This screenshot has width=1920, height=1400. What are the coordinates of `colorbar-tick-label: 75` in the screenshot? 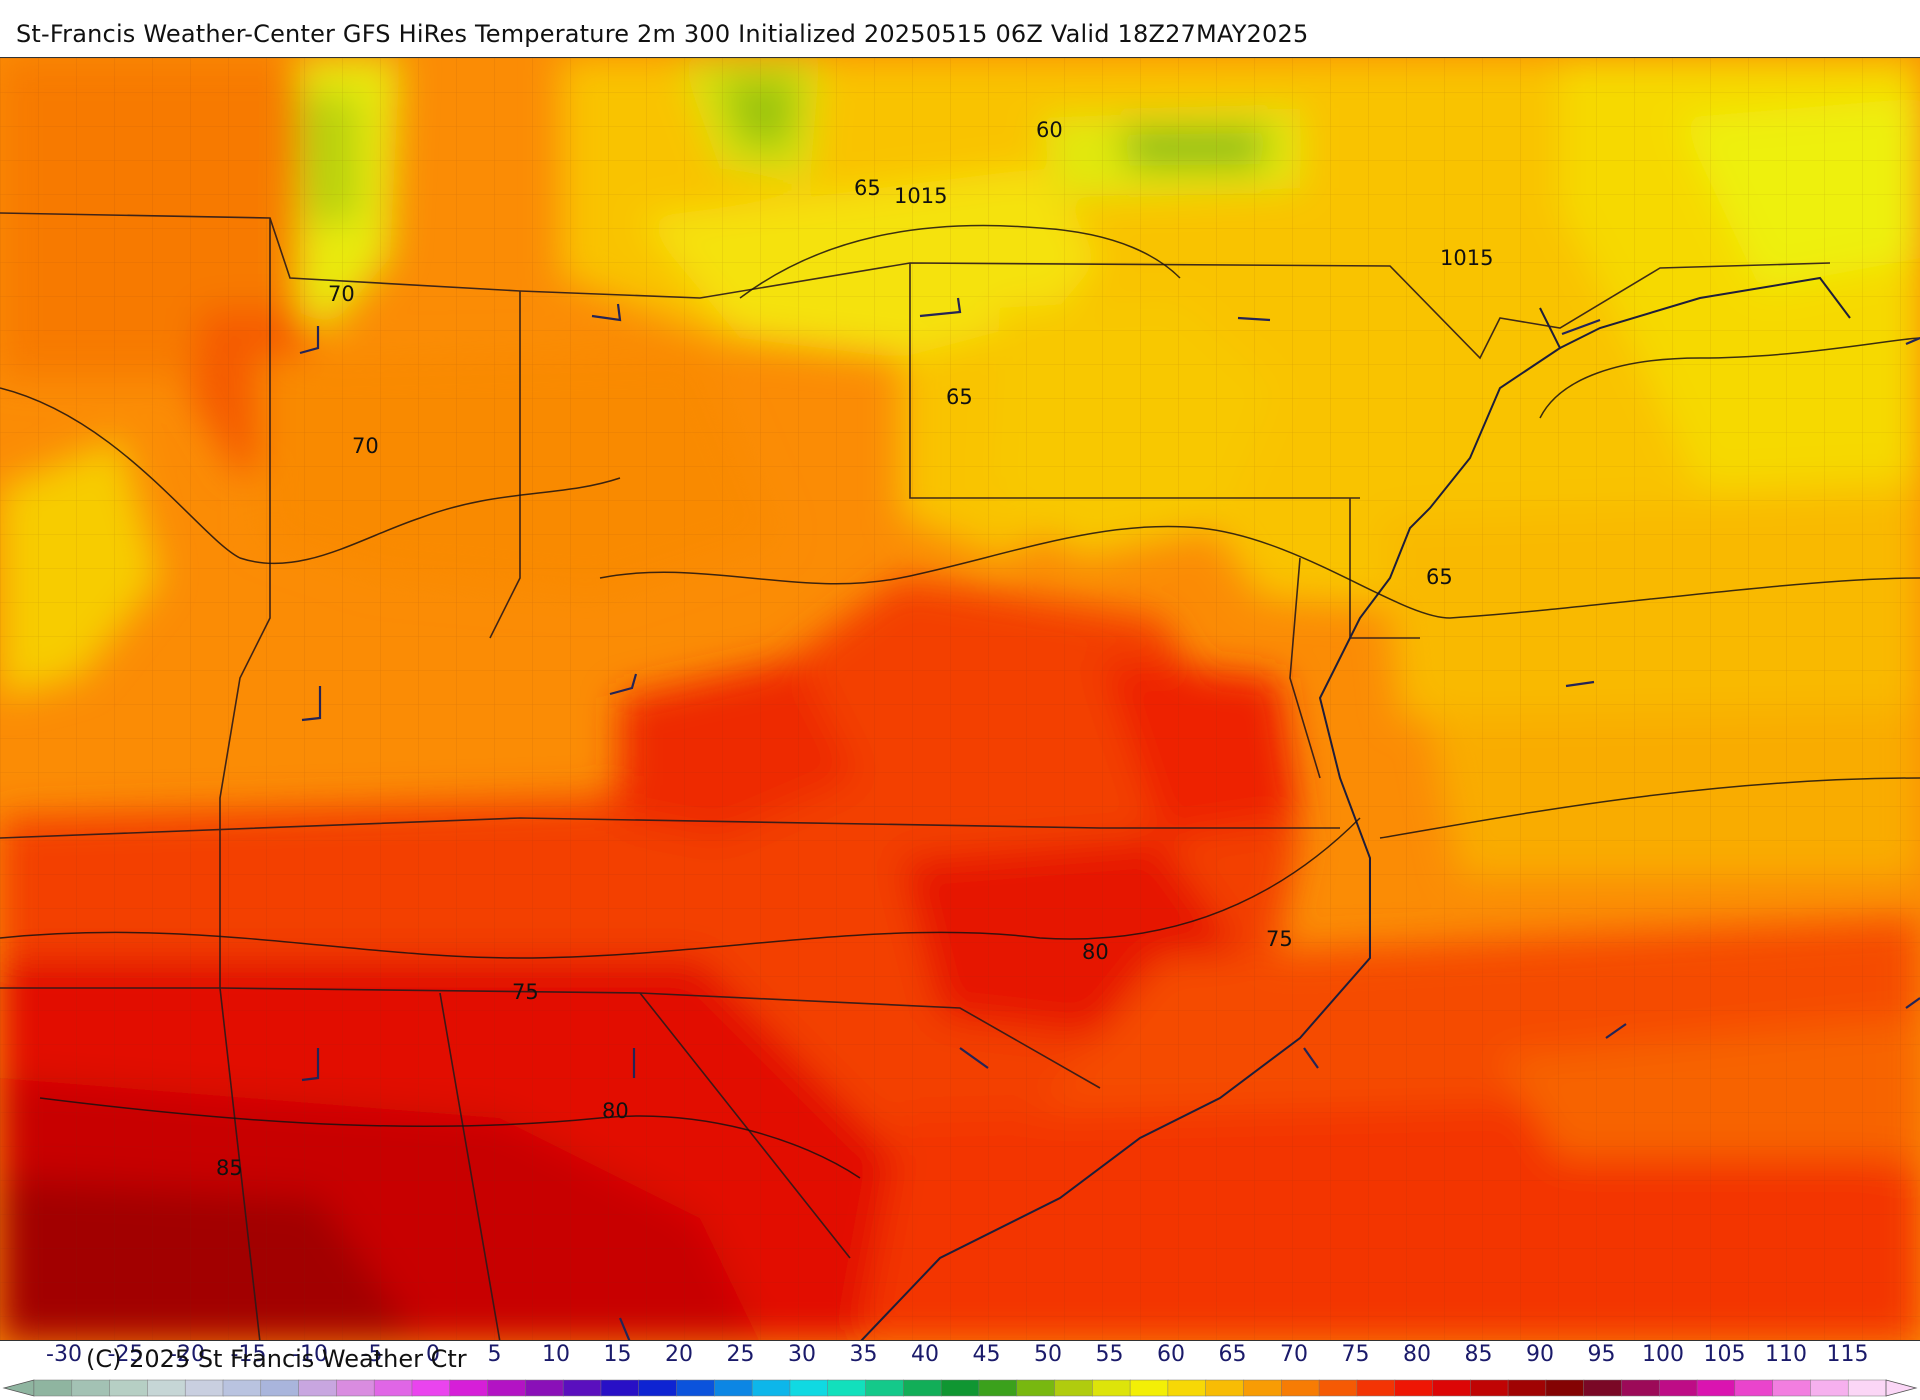 It's located at (1355, 1354).